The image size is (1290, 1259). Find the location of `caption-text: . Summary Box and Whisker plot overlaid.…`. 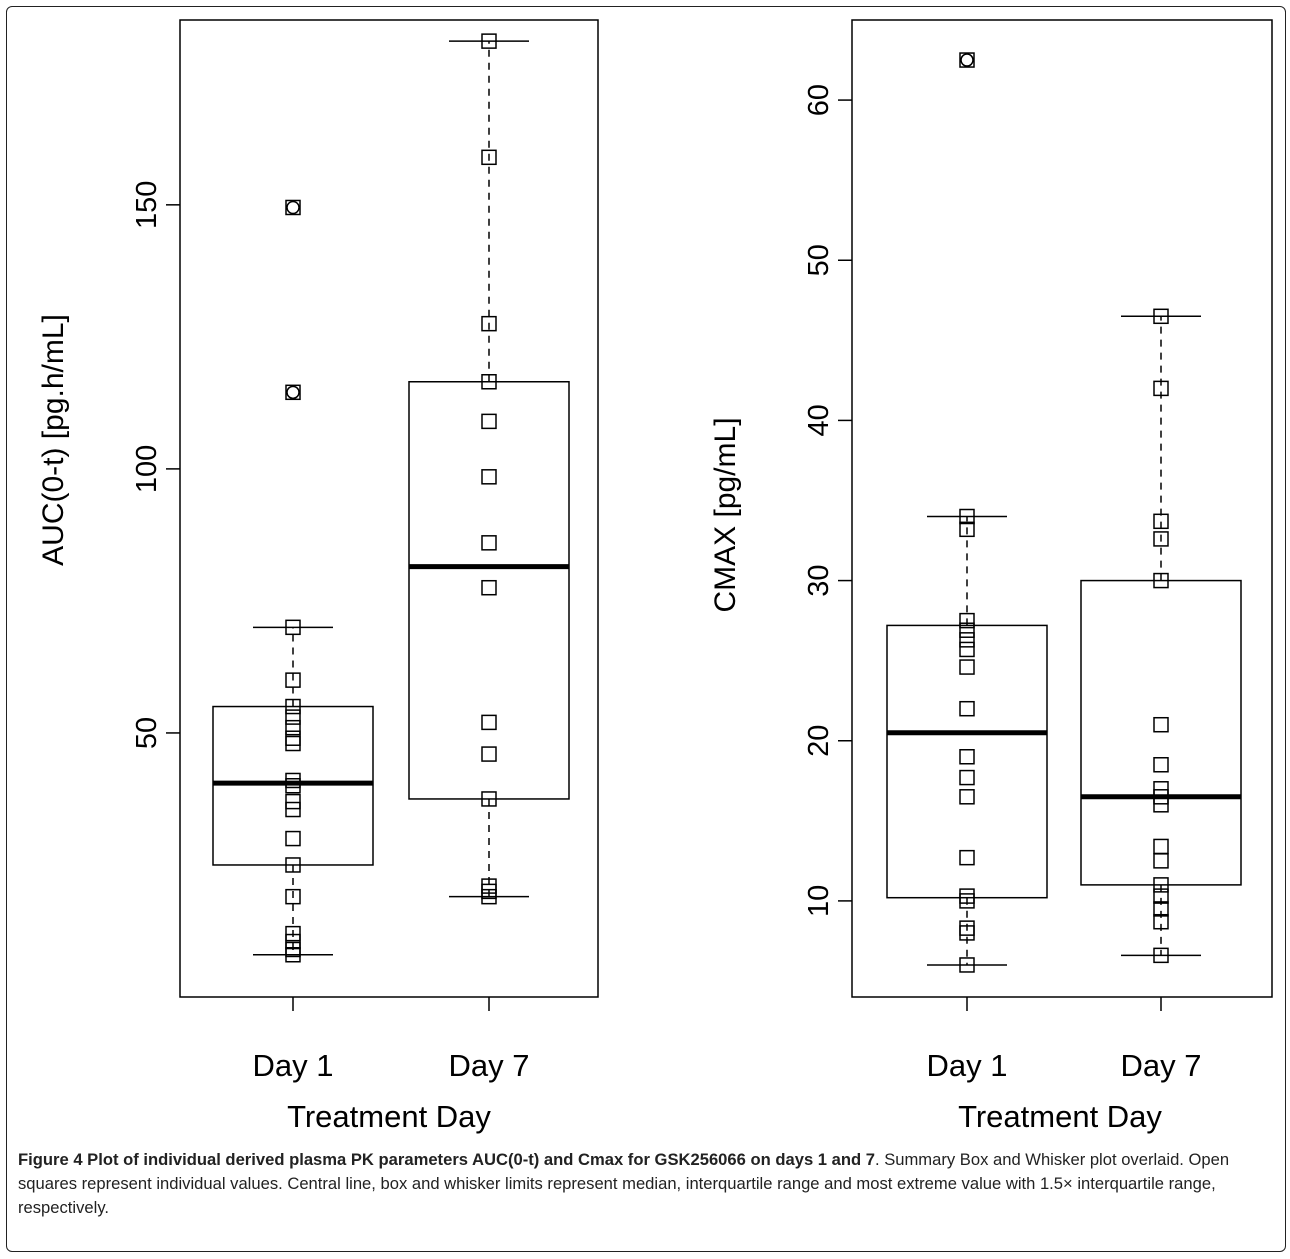

caption-text: . Summary Box and Whisker plot overlaid.… is located at coordinates (624, 1183).